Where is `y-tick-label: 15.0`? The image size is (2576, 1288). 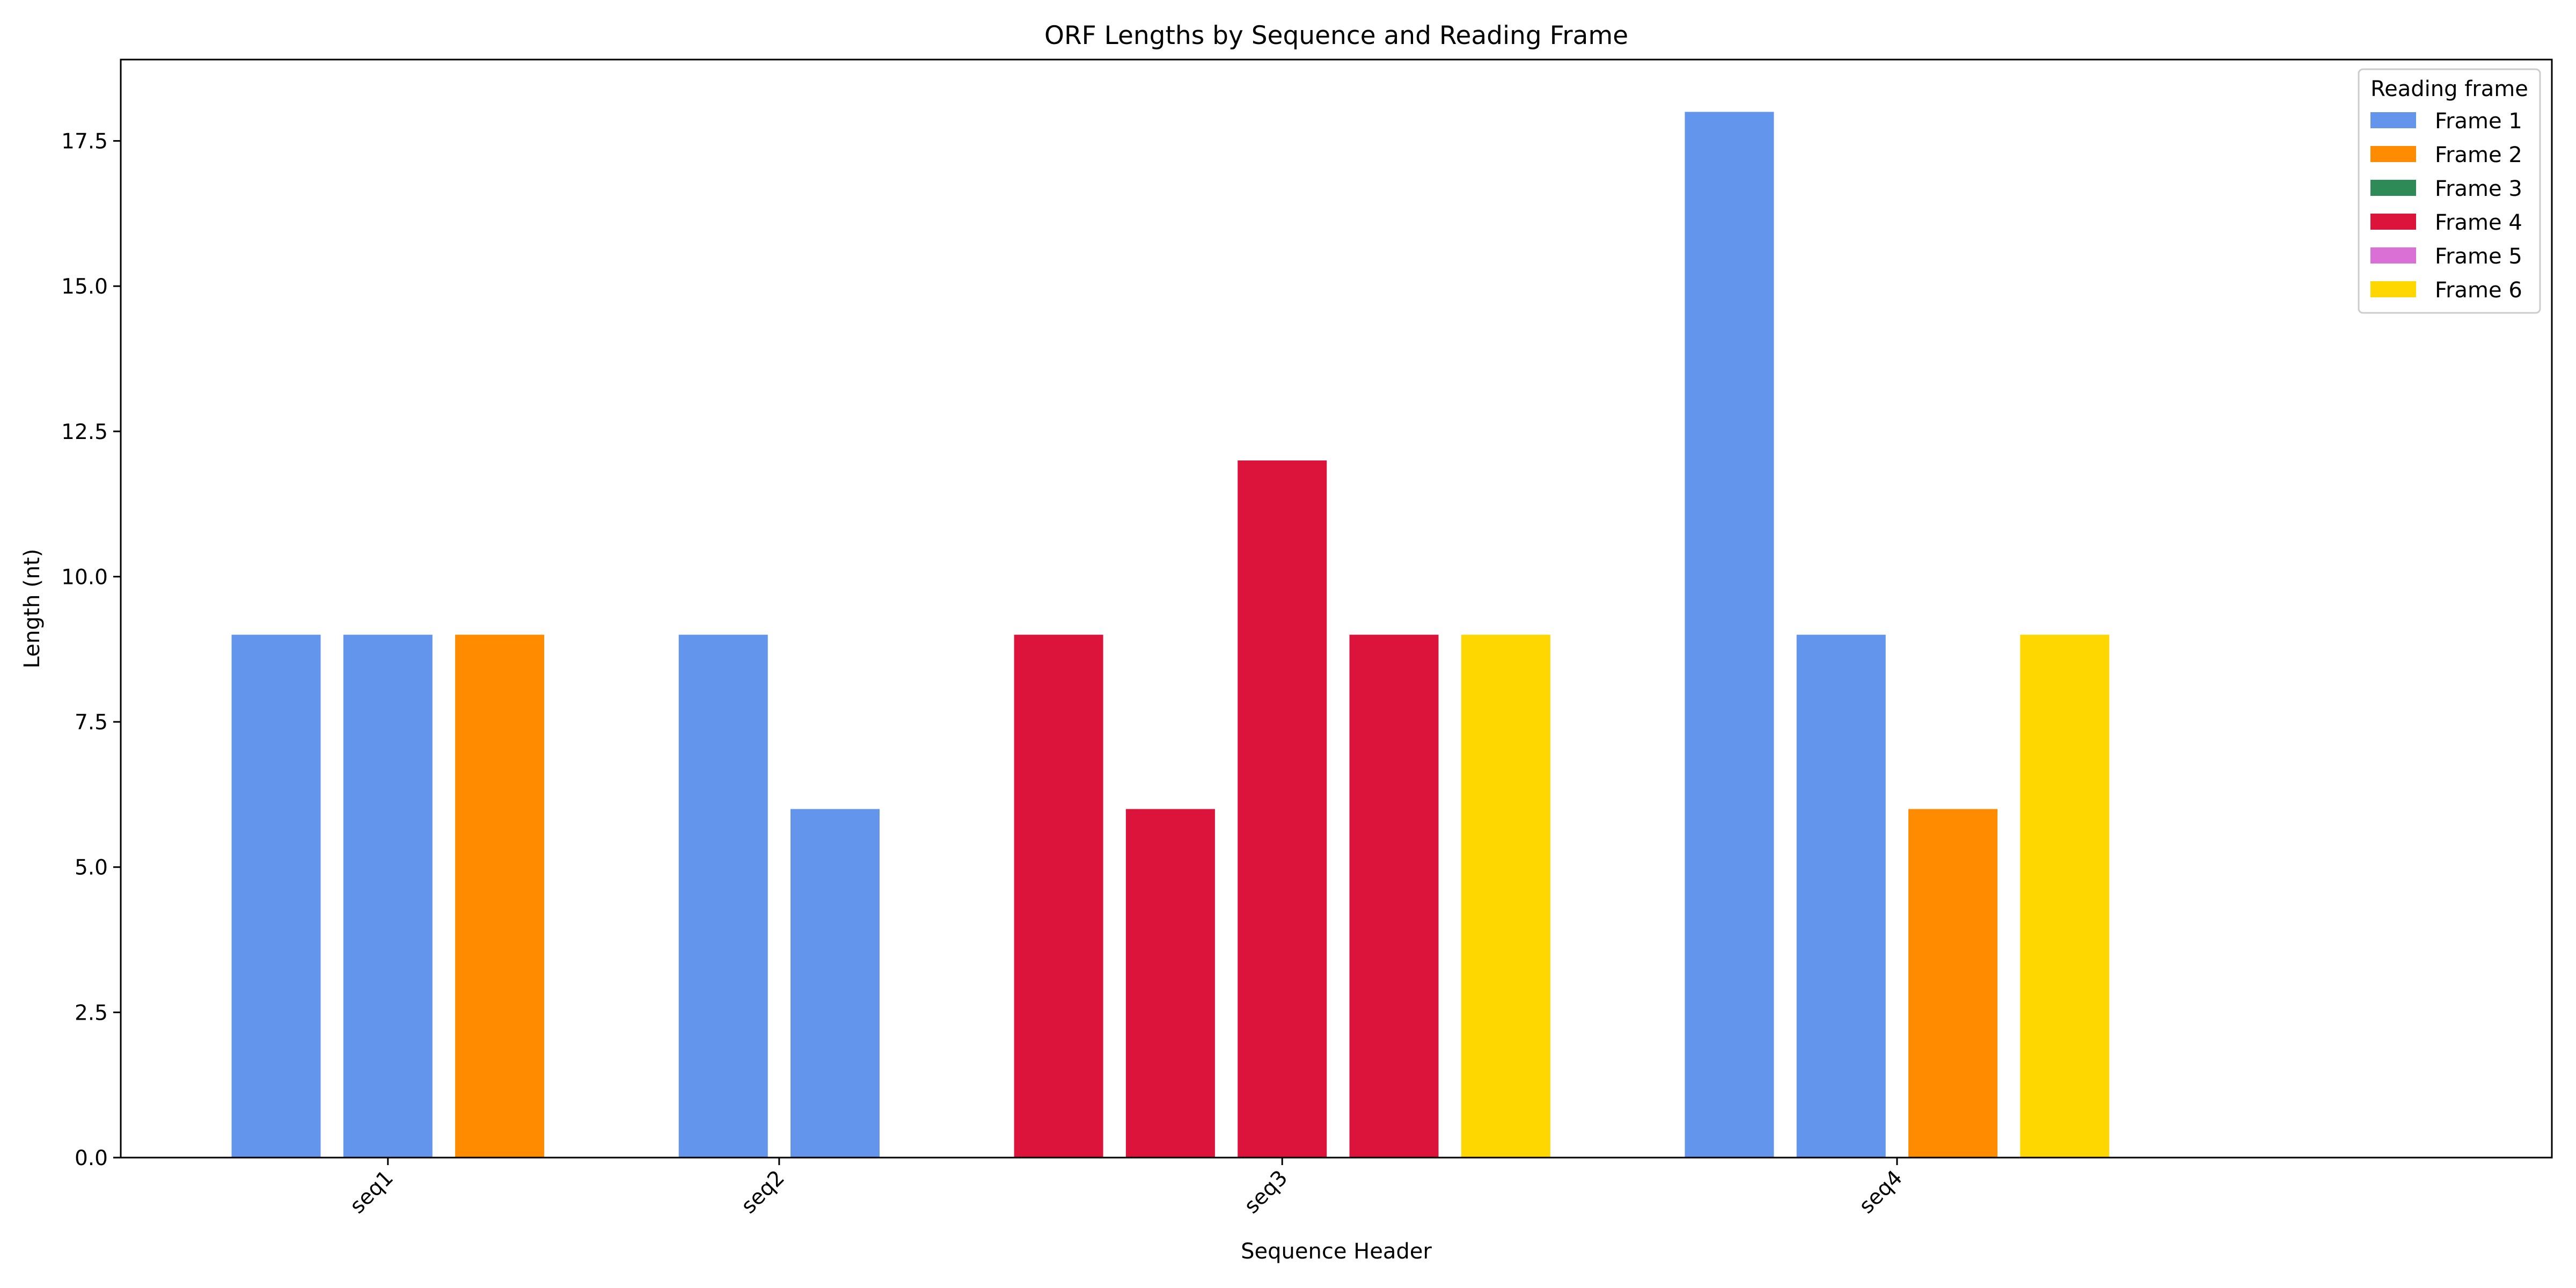 y-tick-label: 15.0 is located at coordinates (84, 287).